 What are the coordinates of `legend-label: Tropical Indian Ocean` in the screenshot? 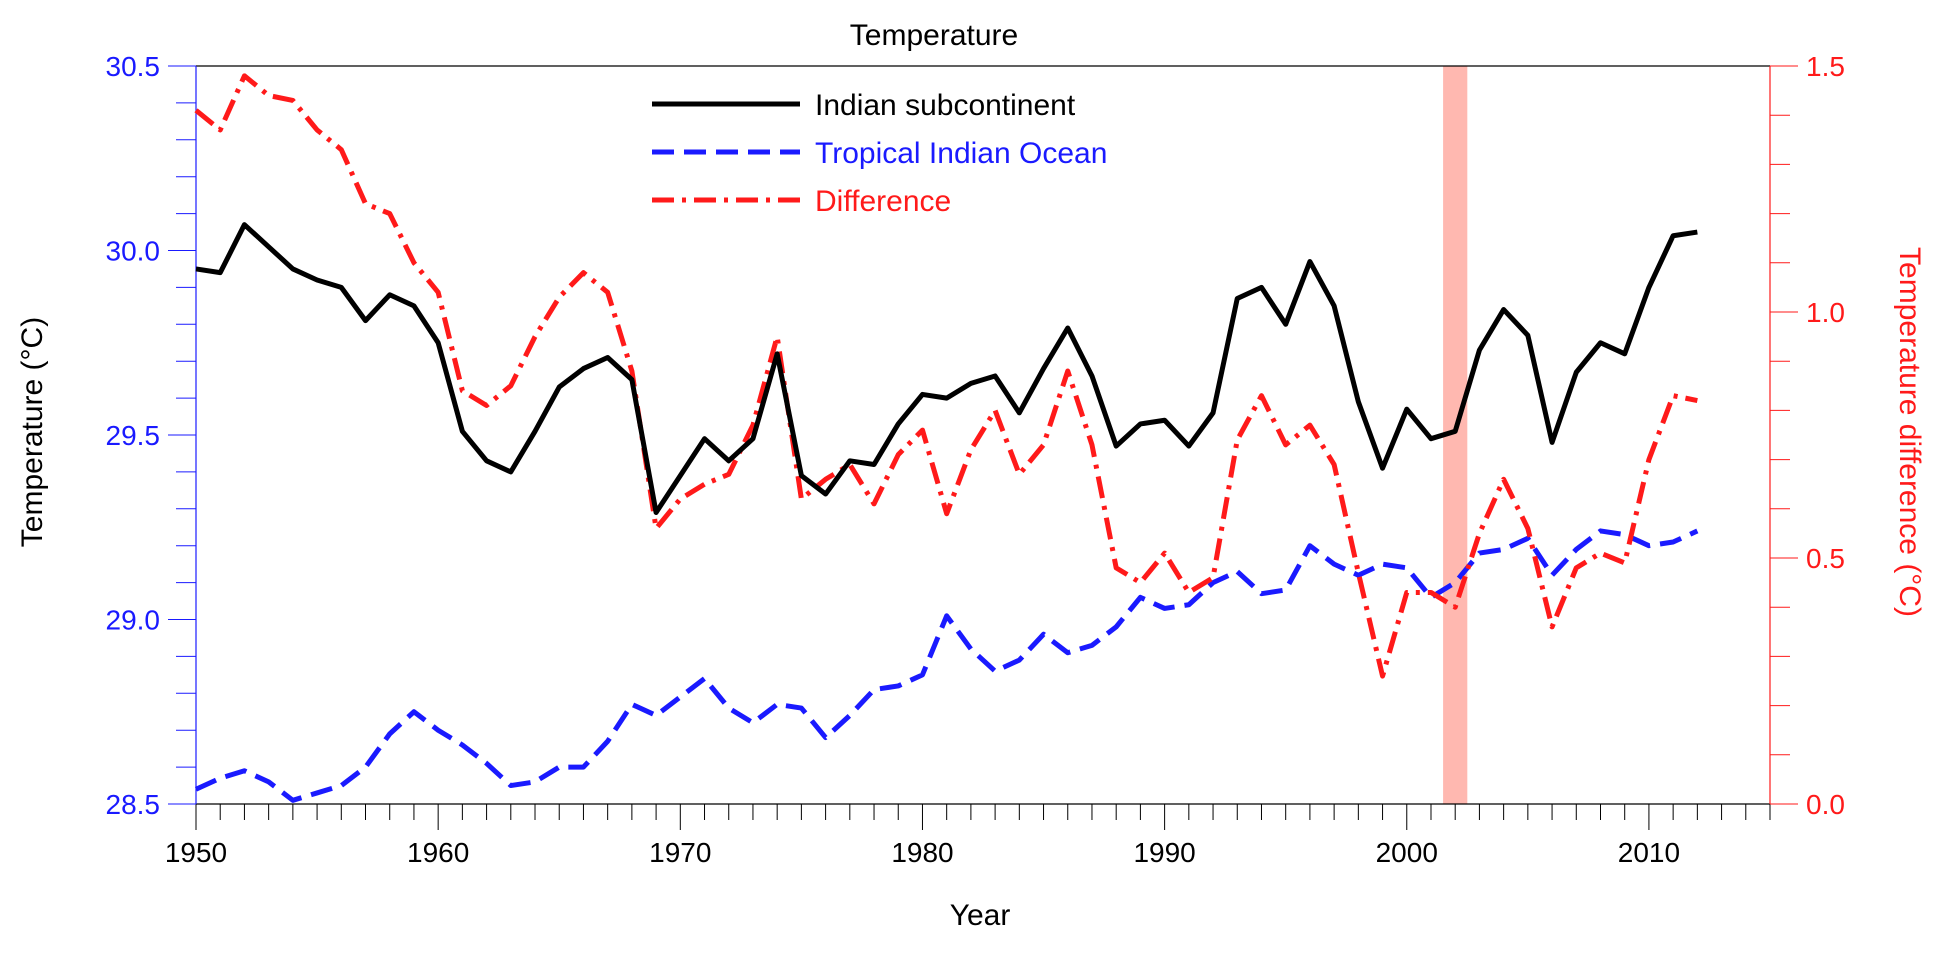 It's located at (961, 153).